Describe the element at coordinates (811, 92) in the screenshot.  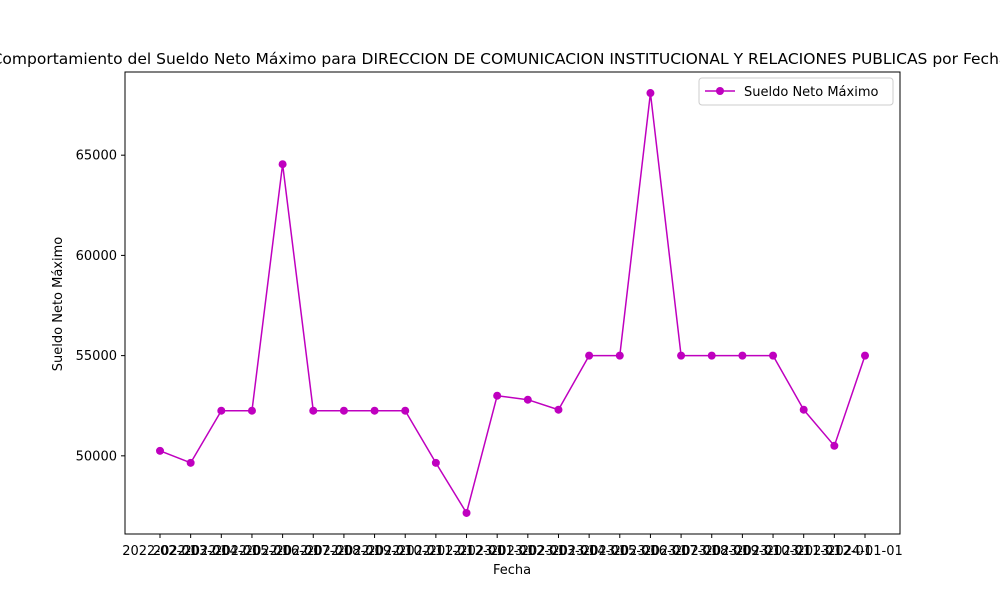
I see `legend-label: Sueldo Neto Máximo` at that location.